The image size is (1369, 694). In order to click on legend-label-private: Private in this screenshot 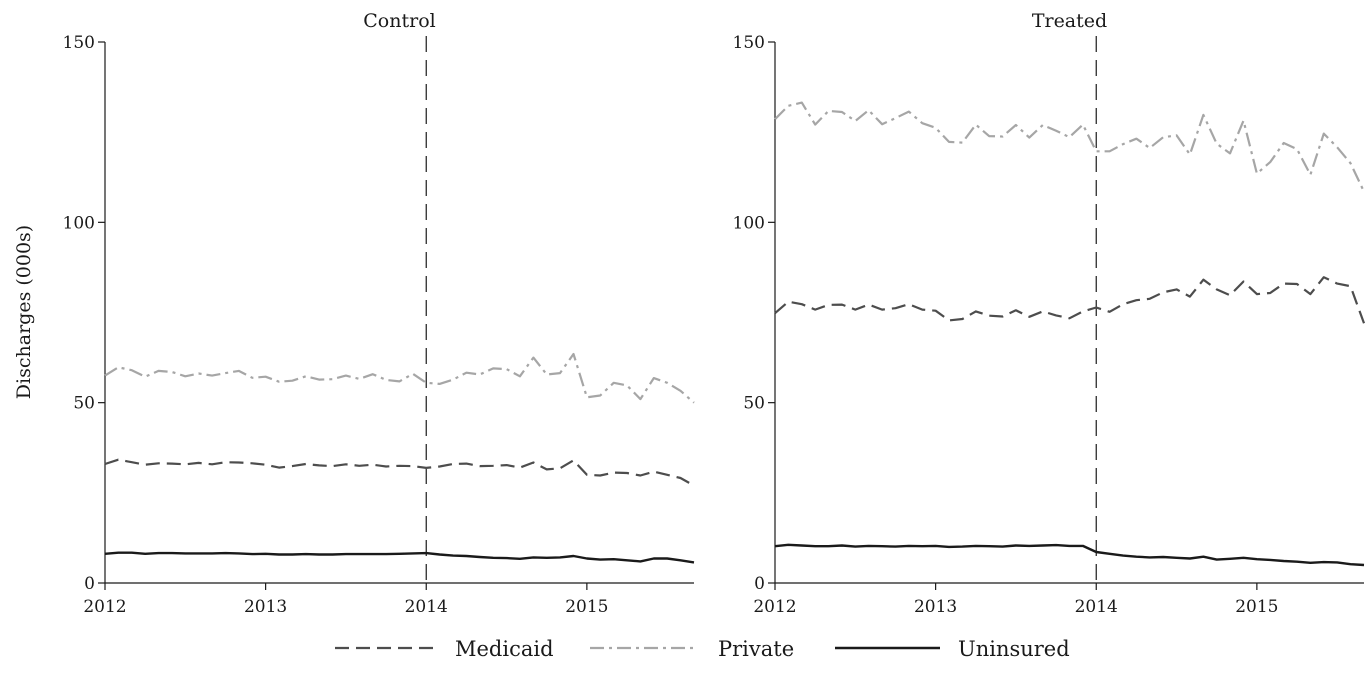, I will do `click(756, 649)`.